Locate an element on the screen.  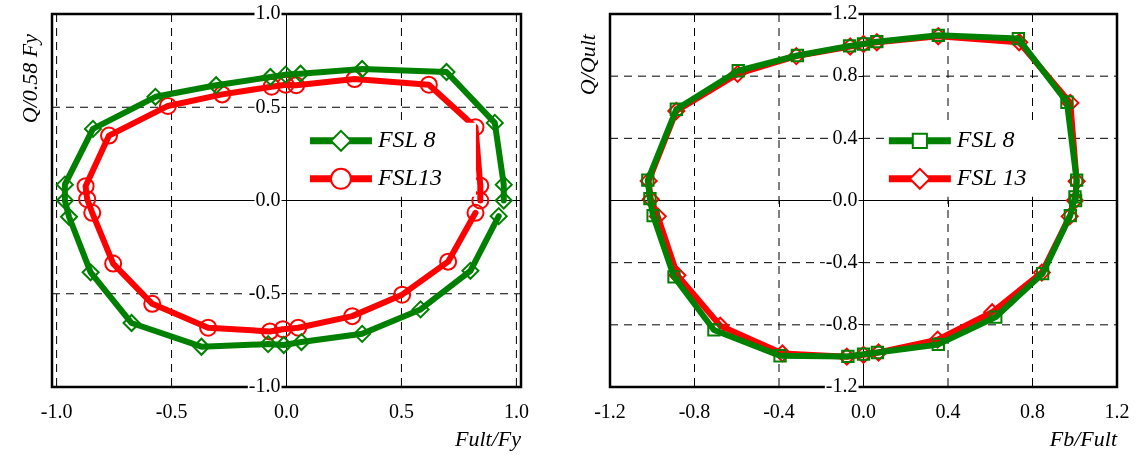
y-tick-label: 1.0 is located at coordinates (268, 12).